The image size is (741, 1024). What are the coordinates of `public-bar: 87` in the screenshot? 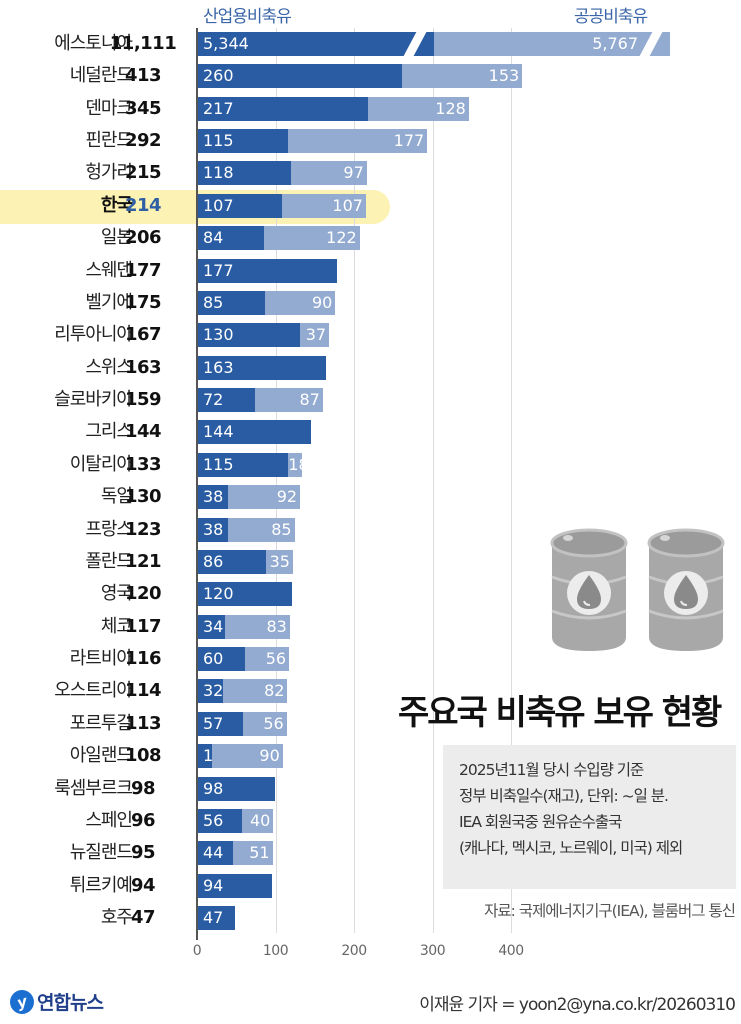 It's located at (288, 400).